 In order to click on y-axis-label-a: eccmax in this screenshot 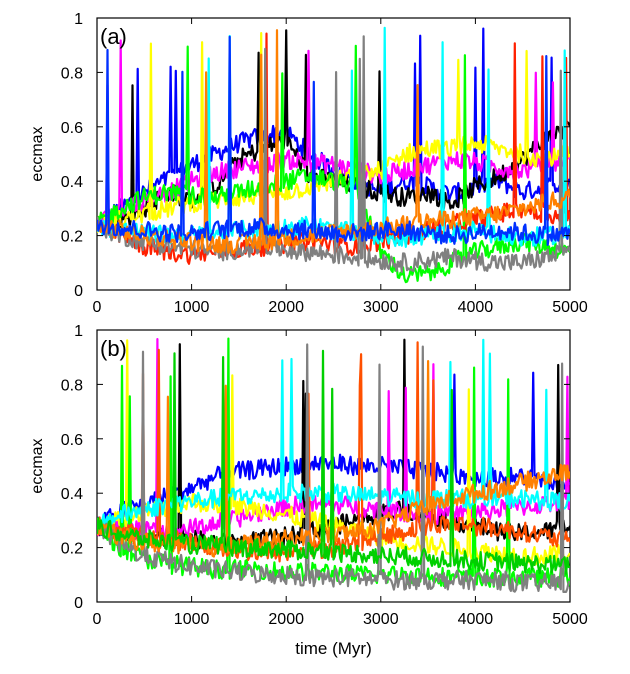, I will do `click(37, 153)`.